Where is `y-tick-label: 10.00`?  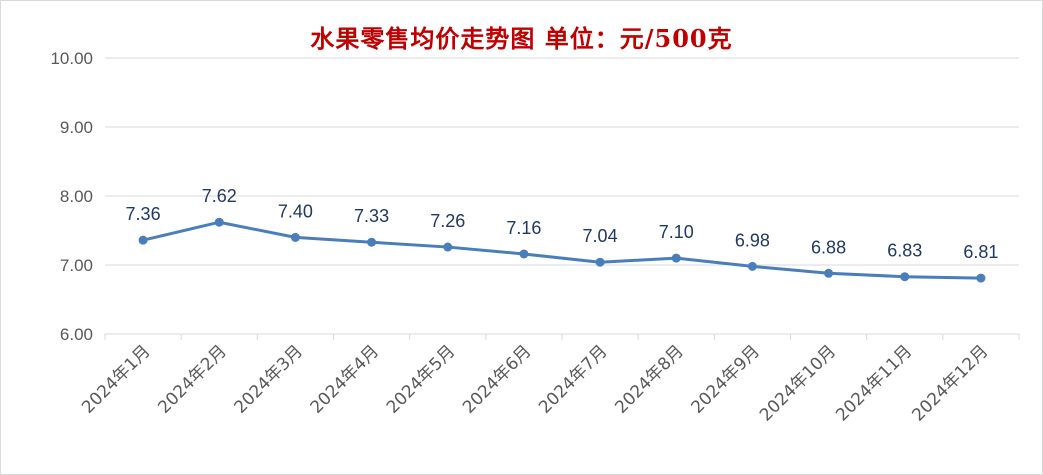
y-tick-label: 10.00 is located at coordinates (71, 58).